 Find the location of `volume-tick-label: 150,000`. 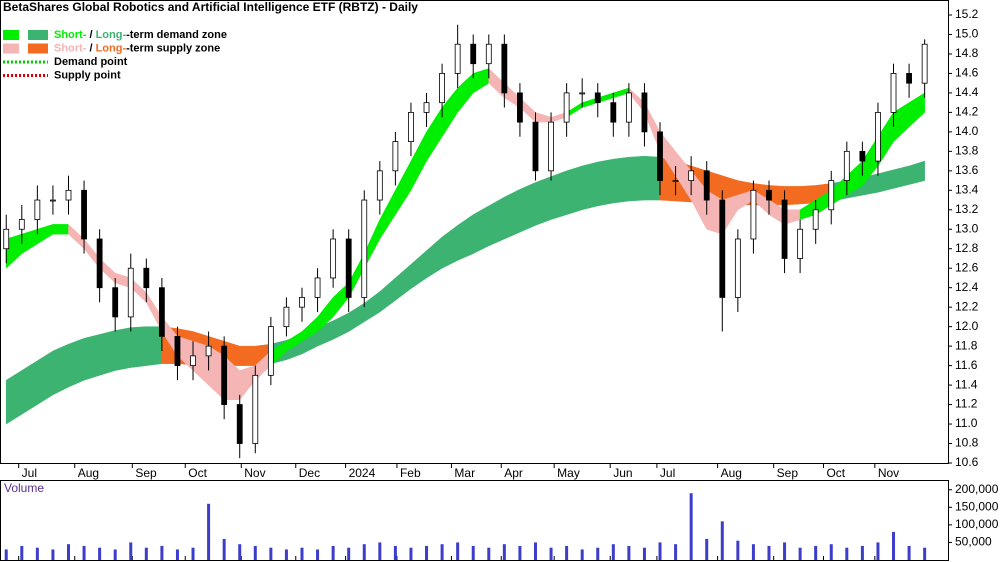

volume-tick-label: 150,000 is located at coordinates (977, 506).